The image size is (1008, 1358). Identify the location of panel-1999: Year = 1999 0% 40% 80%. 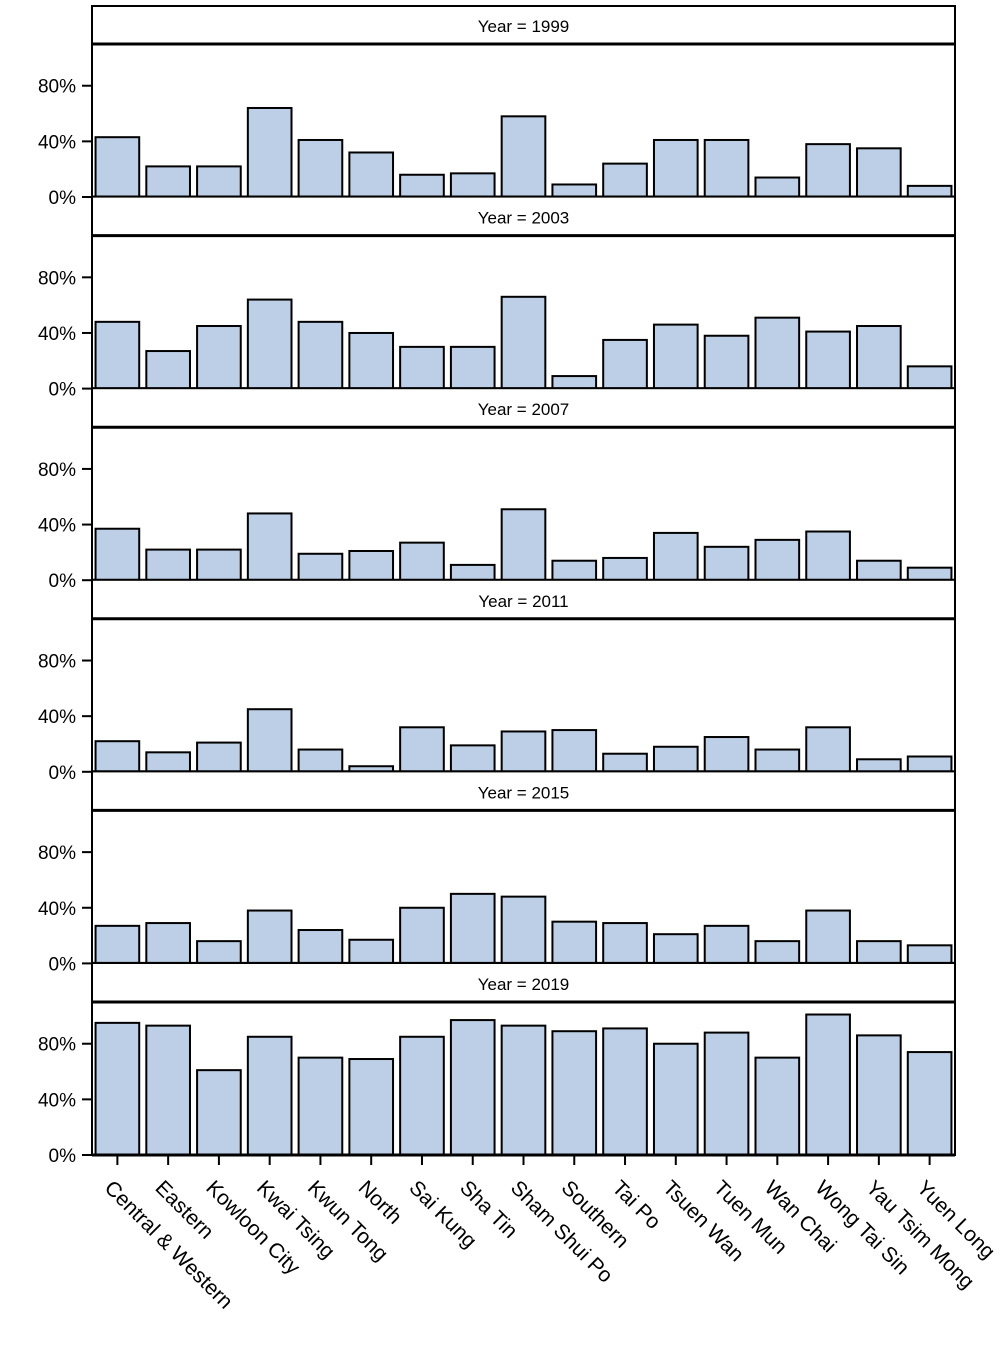
(496, 107).